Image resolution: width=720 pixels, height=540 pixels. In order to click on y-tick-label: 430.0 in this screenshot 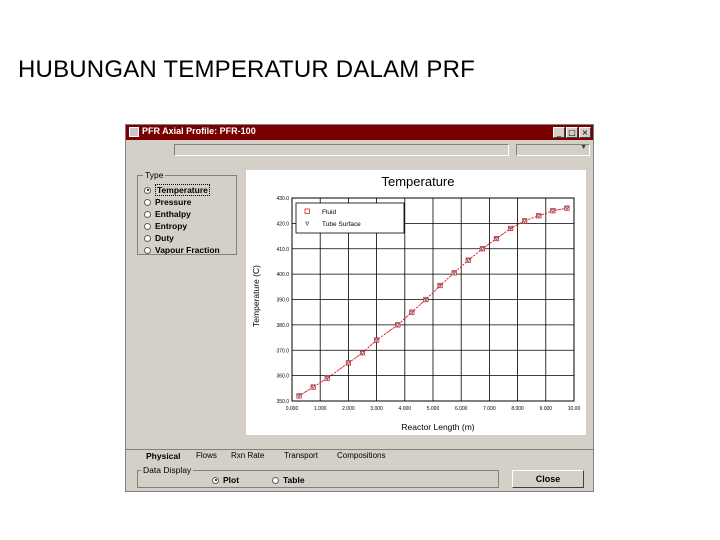, I will do `click(282, 199)`.